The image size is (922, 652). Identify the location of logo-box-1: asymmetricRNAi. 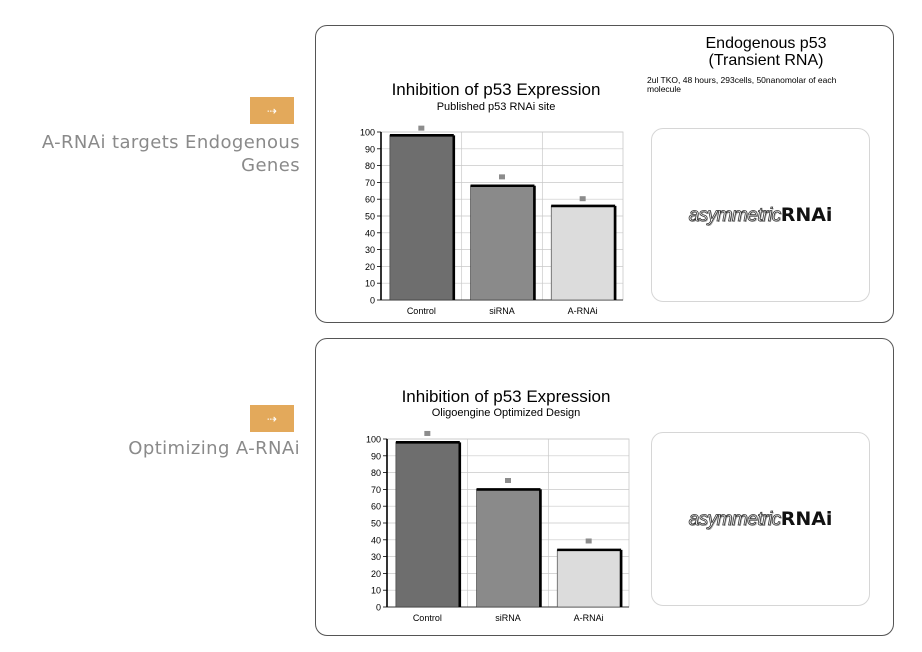
(760, 215).